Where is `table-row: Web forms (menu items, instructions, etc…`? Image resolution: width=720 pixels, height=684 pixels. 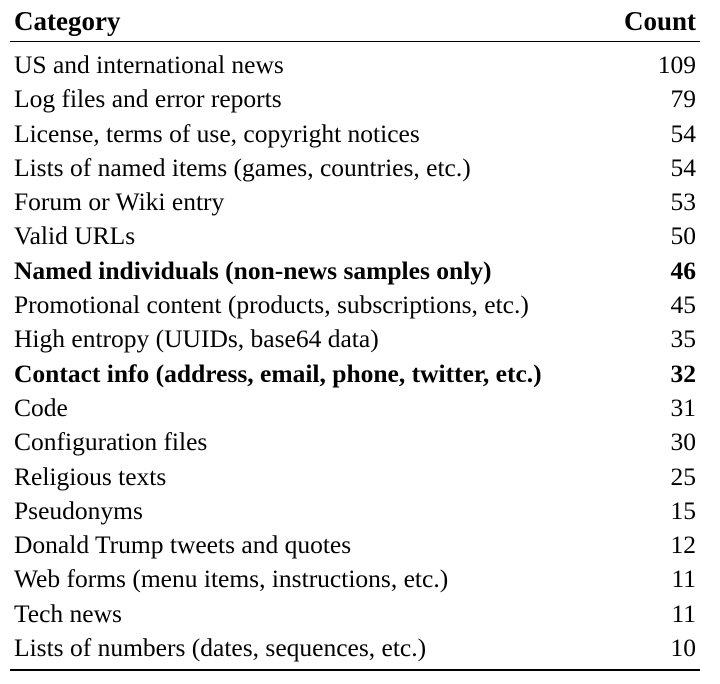
table-row: Web forms (menu items, instructions, etc… is located at coordinates (355, 579).